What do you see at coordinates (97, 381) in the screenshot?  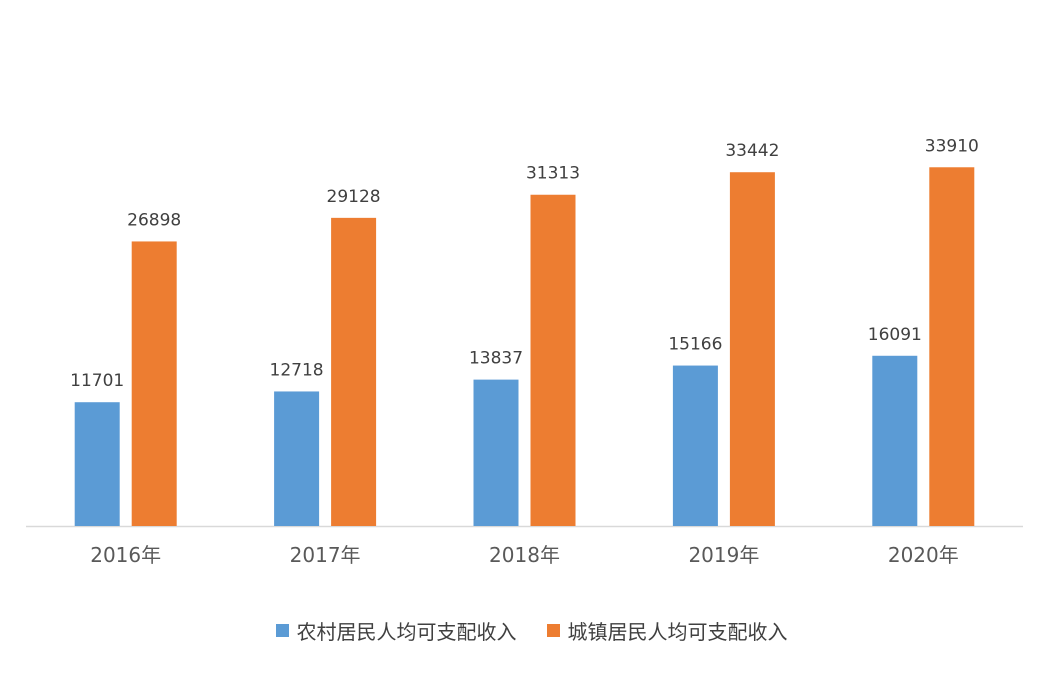 I see `data-label: 11701` at bounding box center [97, 381].